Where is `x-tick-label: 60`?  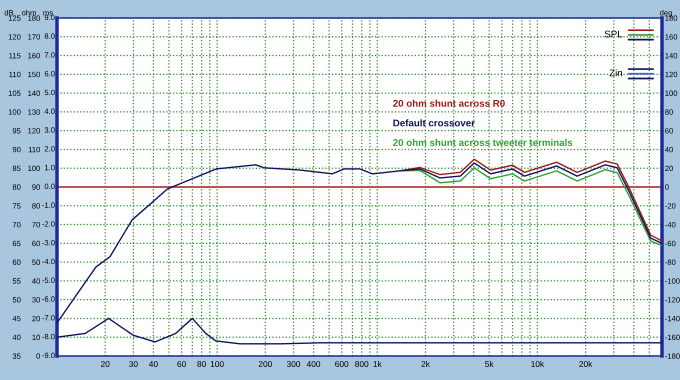 x-tick-label: 60 is located at coordinates (181, 364).